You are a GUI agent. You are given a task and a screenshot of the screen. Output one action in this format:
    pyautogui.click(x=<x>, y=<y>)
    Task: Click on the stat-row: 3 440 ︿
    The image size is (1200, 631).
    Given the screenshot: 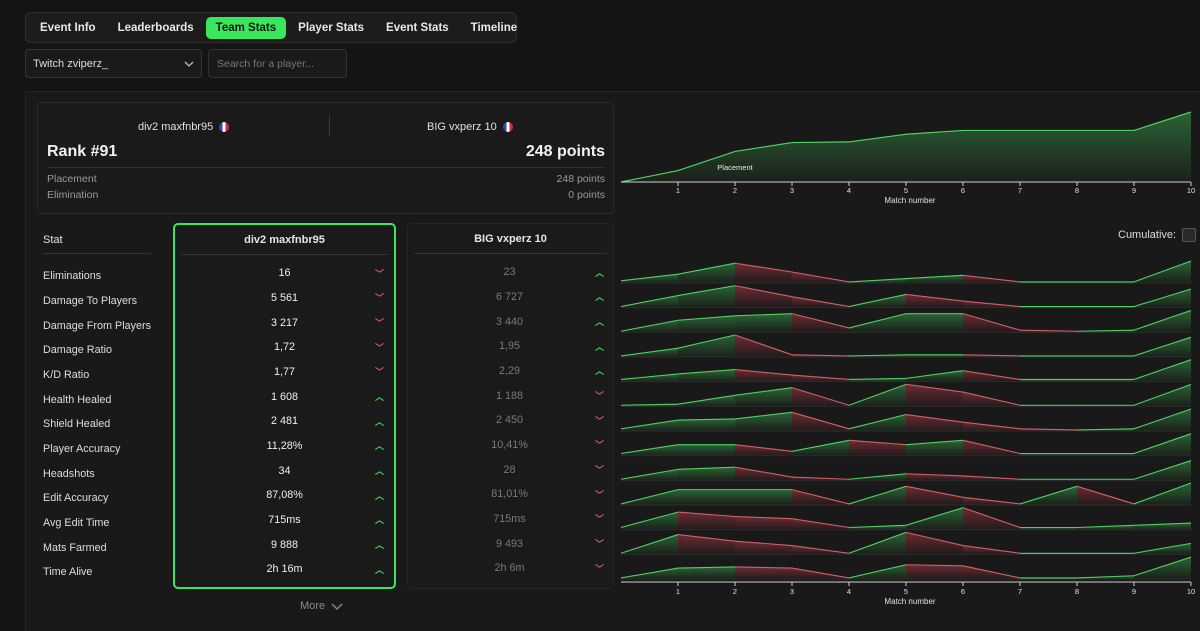 What is the action you would take?
    pyautogui.click(x=510, y=321)
    